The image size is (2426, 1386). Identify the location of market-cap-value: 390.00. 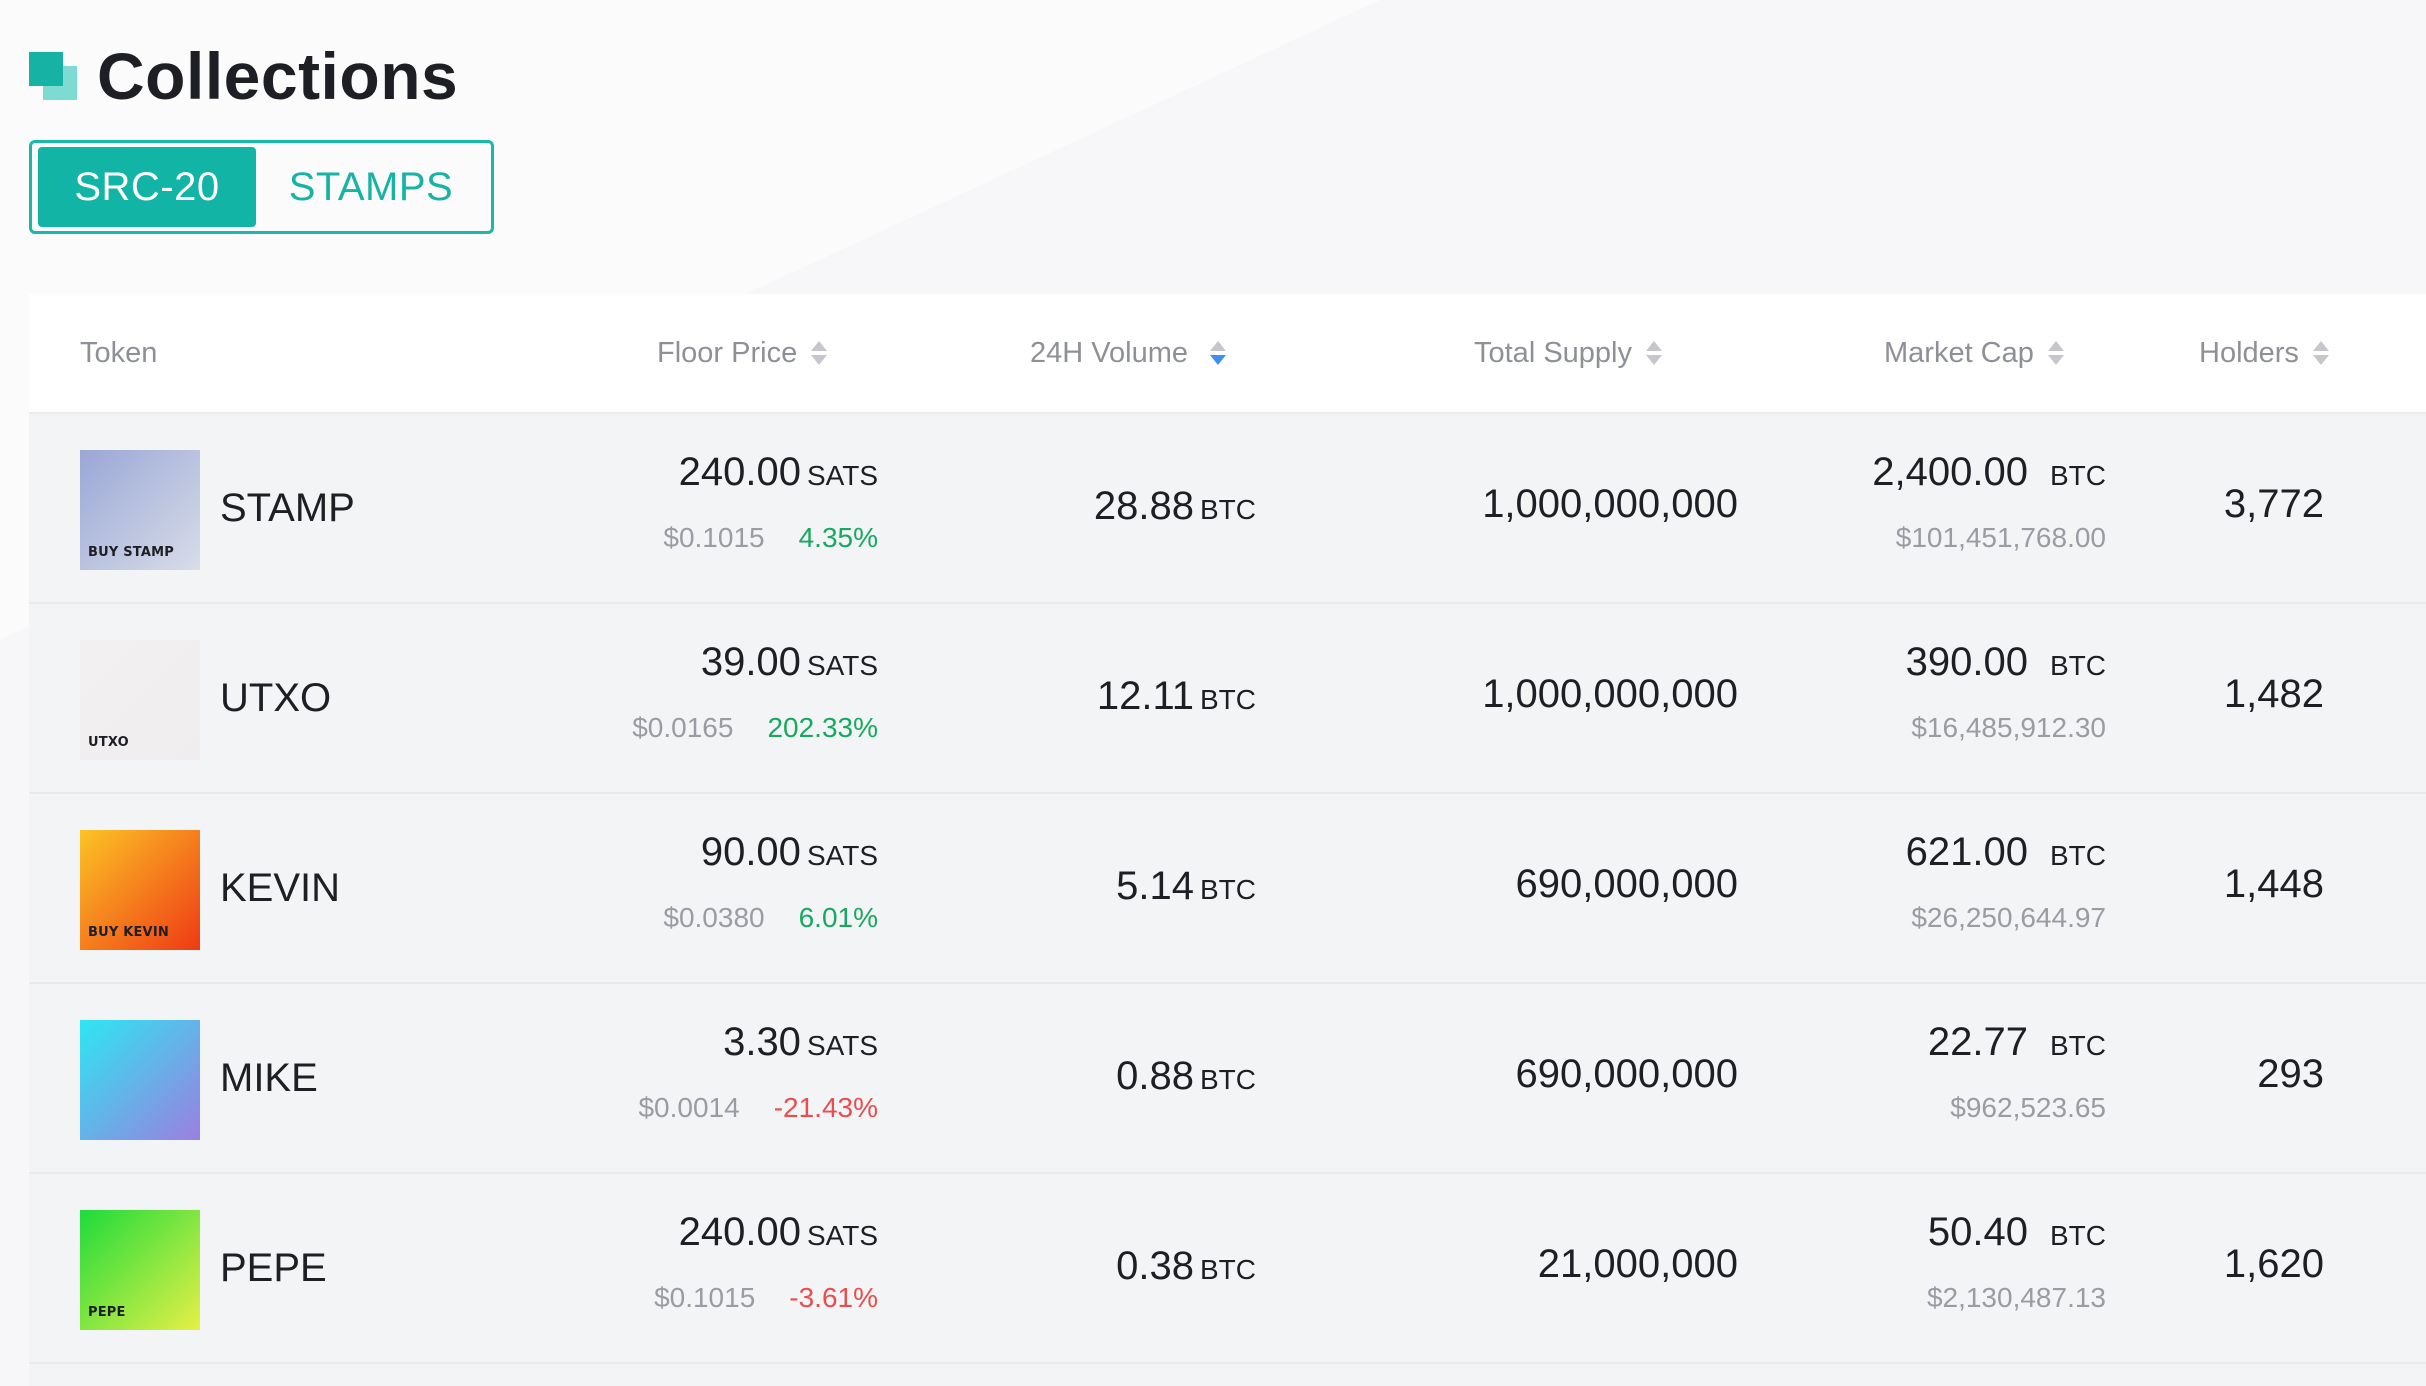
(1966, 662).